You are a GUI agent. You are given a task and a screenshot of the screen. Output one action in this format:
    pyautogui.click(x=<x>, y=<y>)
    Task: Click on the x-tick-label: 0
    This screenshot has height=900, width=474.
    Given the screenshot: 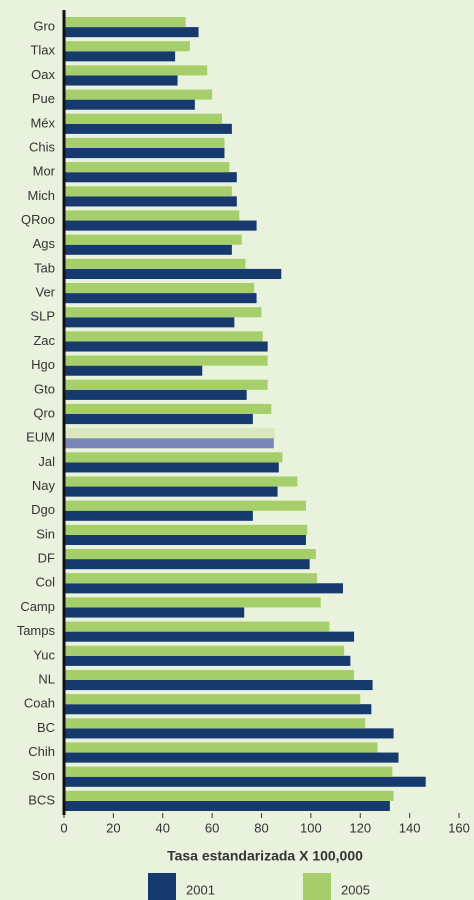 What is the action you would take?
    pyautogui.click(x=63, y=827)
    